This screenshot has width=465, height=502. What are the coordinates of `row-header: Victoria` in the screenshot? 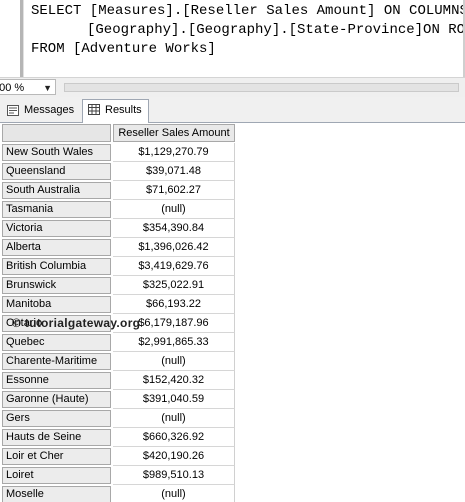 It's located at (56, 228).